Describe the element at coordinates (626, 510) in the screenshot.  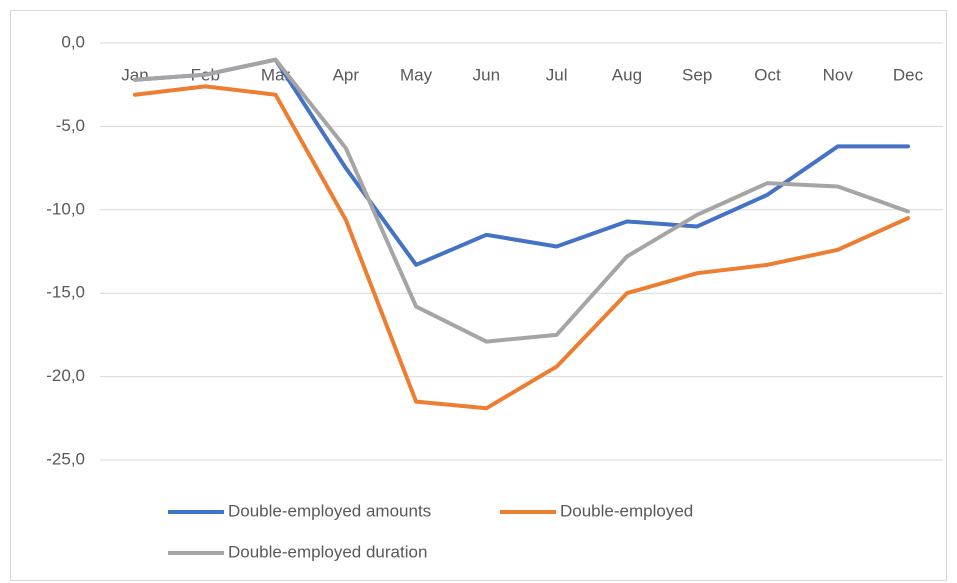
I see `legend-label: Double-employed` at that location.